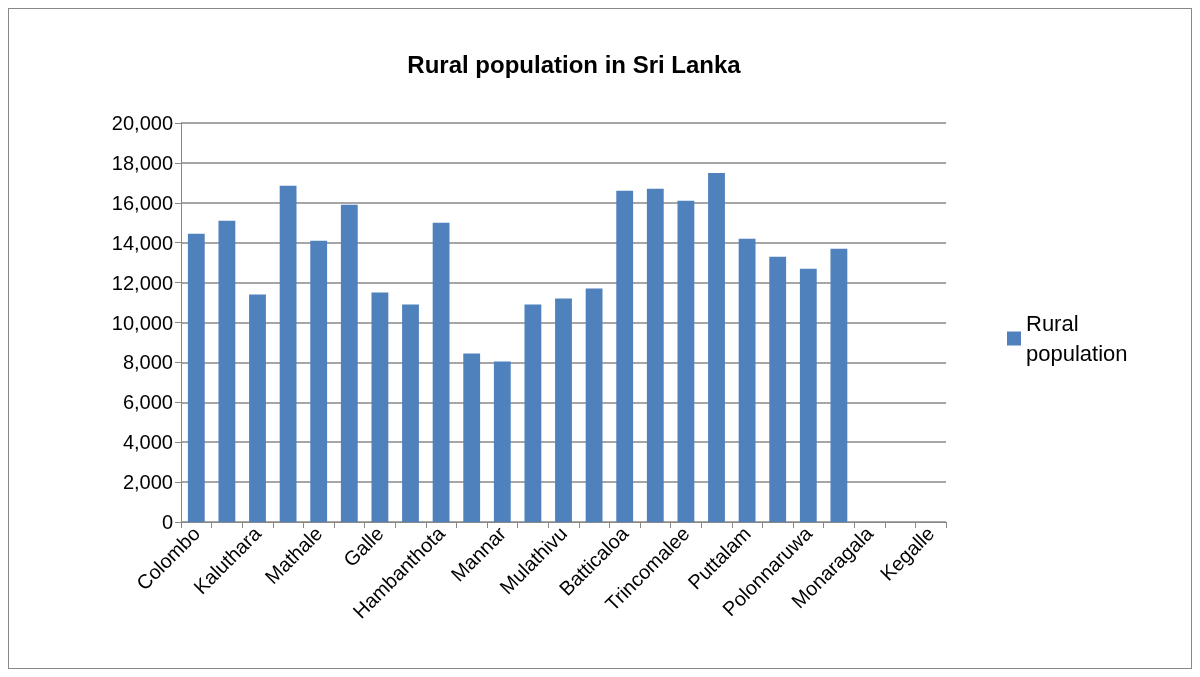  Describe the element at coordinates (142, 282) in the screenshot. I see `y-tick-label: 12,000` at that location.